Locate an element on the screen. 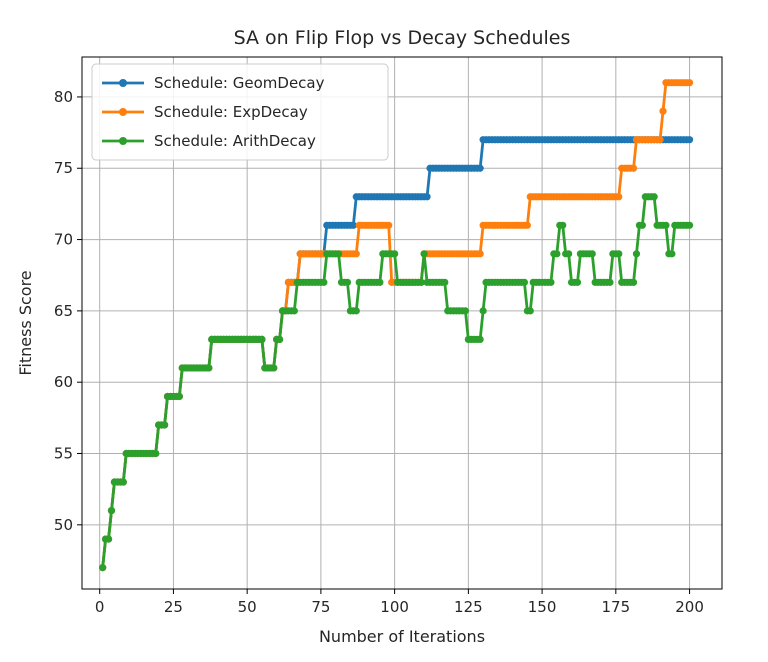 This screenshot has height=662, width=768. y-tick-label: 65 is located at coordinates (63, 311).